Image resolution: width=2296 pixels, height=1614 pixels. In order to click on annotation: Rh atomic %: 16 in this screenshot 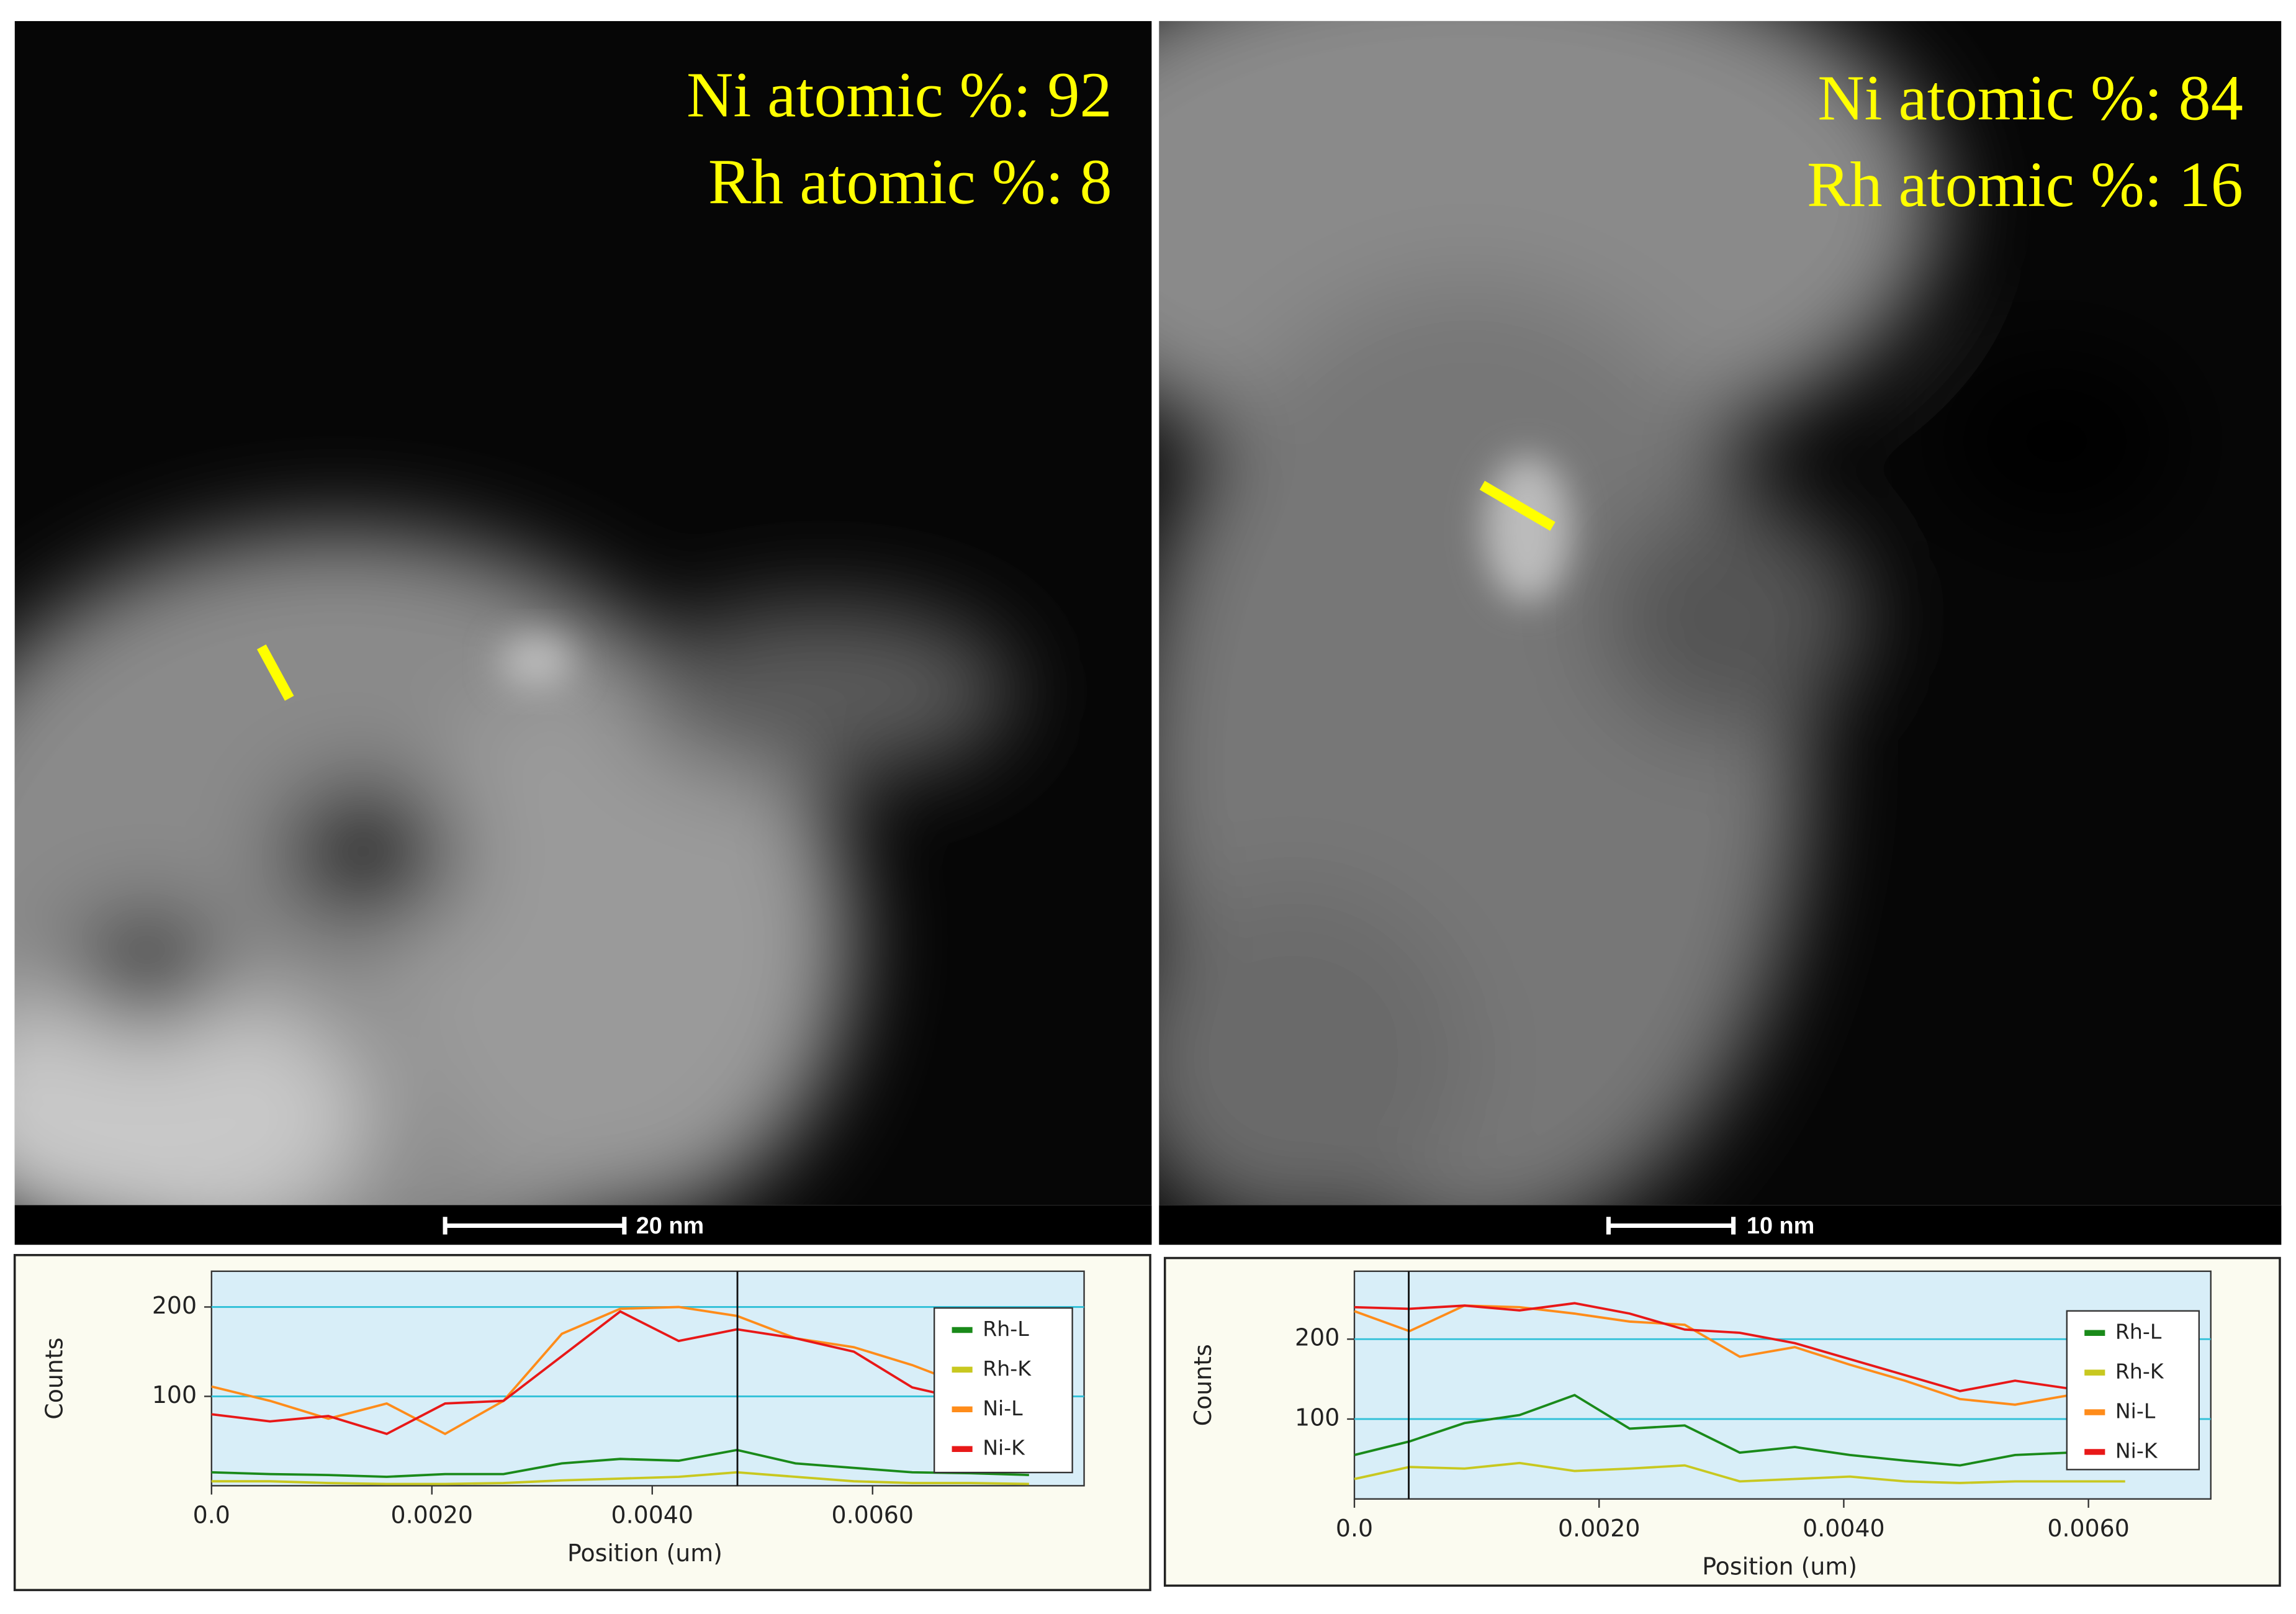, I will do `click(2025, 184)`.